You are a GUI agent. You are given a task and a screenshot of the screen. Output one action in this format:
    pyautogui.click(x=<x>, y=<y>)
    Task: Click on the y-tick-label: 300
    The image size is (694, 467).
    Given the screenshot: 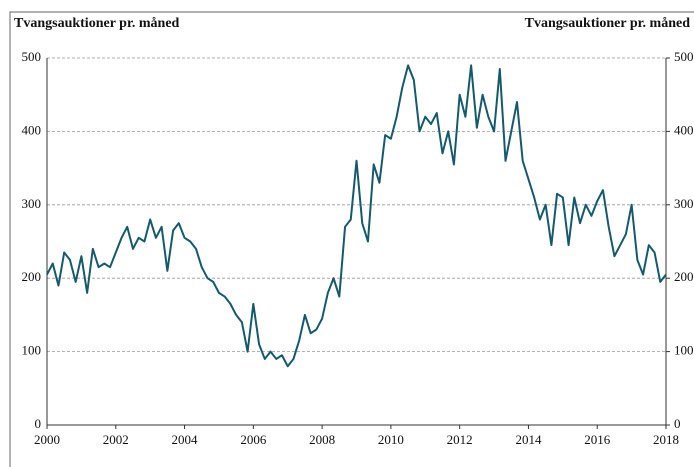 What is the action you would take?
    pyautogui.click(x=32, y=203)
    